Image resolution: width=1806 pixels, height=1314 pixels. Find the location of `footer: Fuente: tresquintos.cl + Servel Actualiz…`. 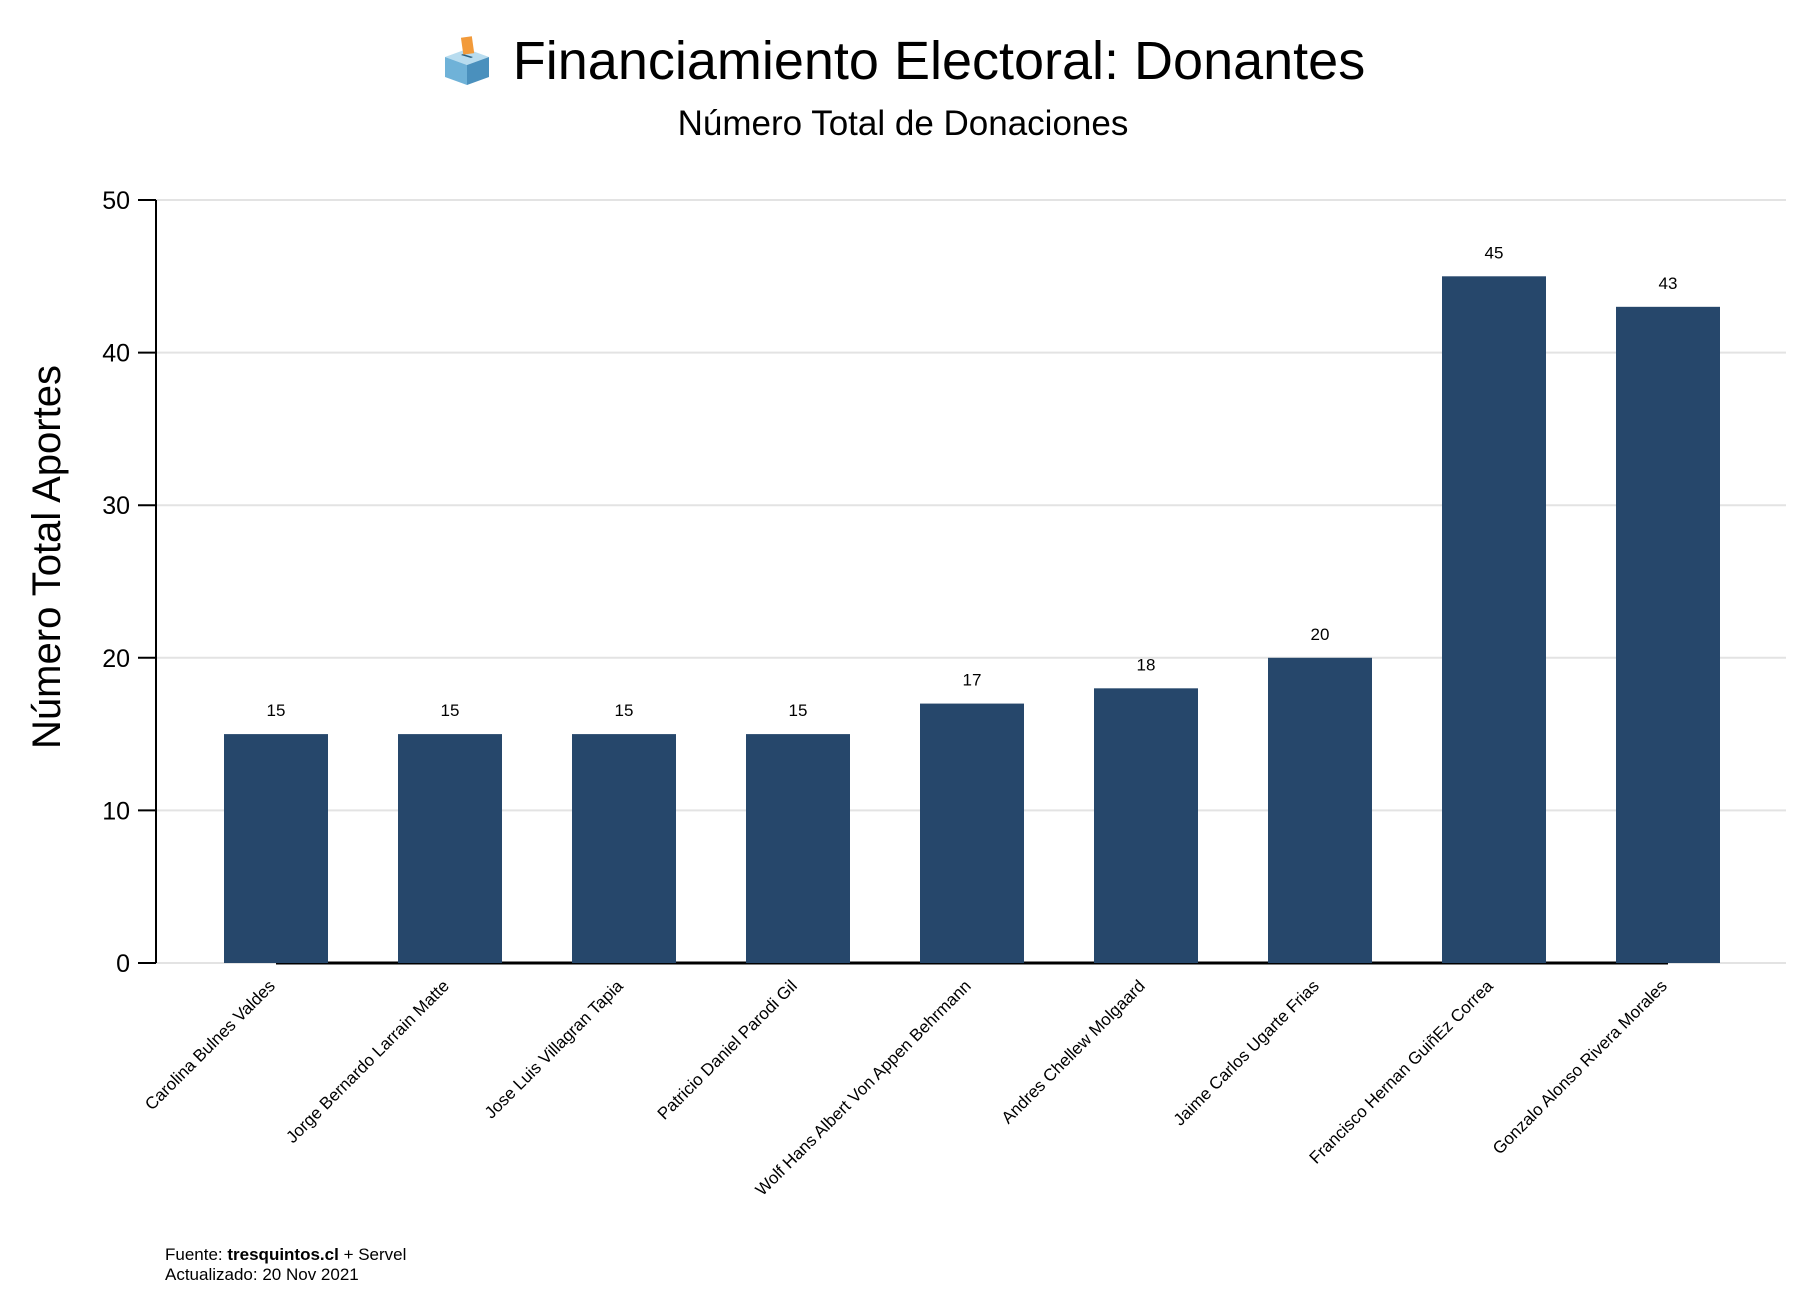

footer: Fuente: tresquintos.cl + Servel Actualiz… is located at coordinates (285, 1265).